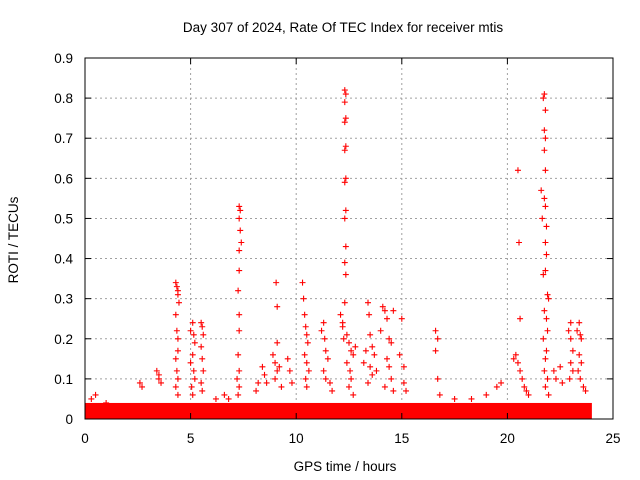 Image resolution: width=640 pixels, height=480 pixels. Describe the element at coordinates (345, 466) in the screenshot. I see `x-axis-label: GPS time / hours` at that location.